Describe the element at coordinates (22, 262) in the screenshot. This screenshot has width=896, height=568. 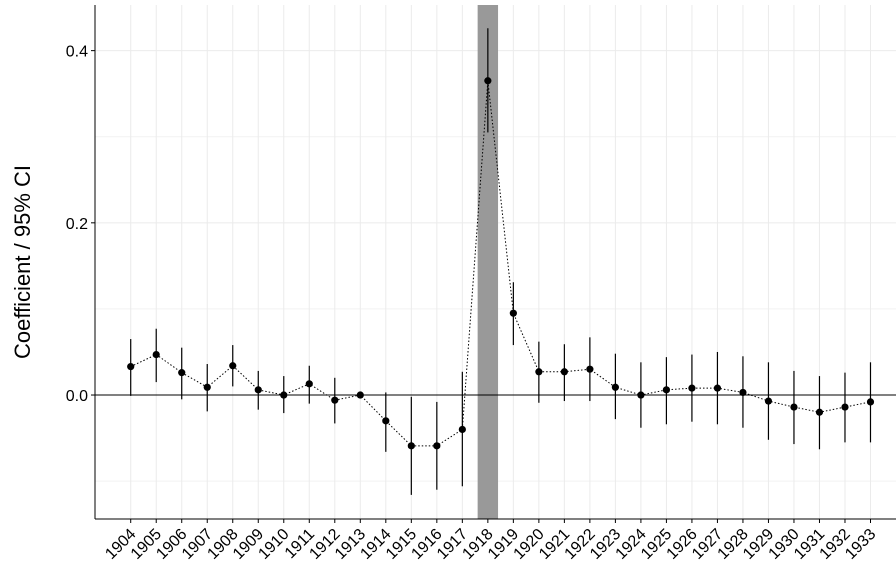
I see `y-axis-label: Coefficient / 95% CI` at that location.